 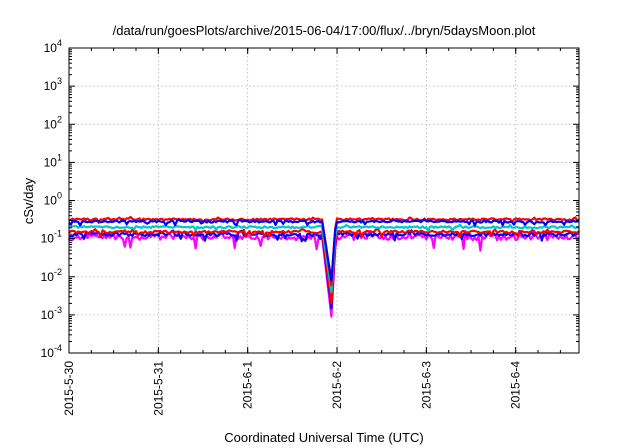 What do you see at coordinates (53, 160) in the screenshot?
I see `y-tick-label: 10¹` at bounding box center [53, 160].